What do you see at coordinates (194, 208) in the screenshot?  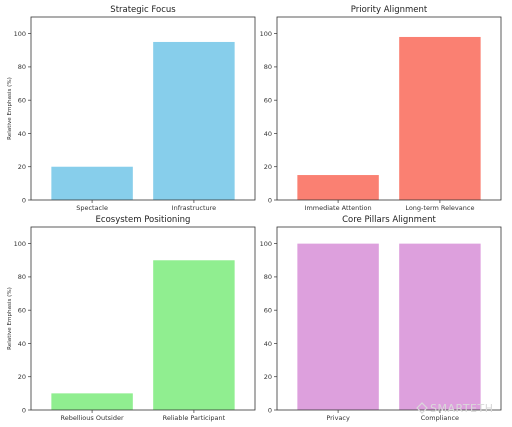 I see `x-tick-label: Infrastructure` at bounding box center [194, 208].